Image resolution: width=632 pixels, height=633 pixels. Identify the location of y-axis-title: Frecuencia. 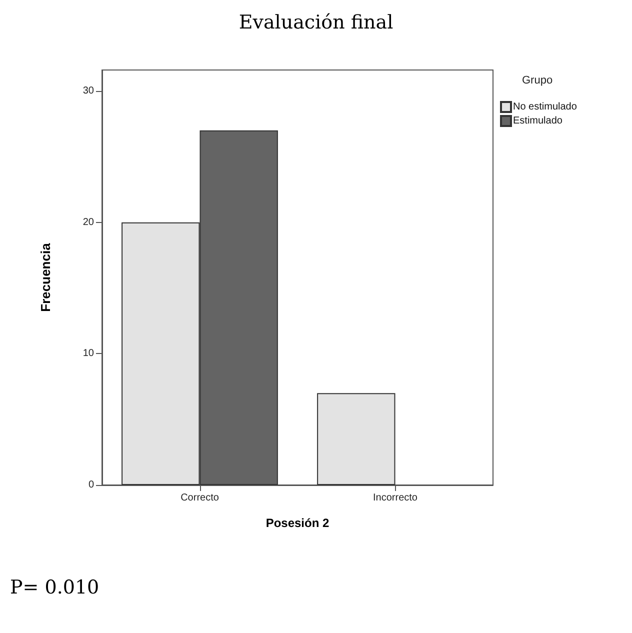
(45, 277).